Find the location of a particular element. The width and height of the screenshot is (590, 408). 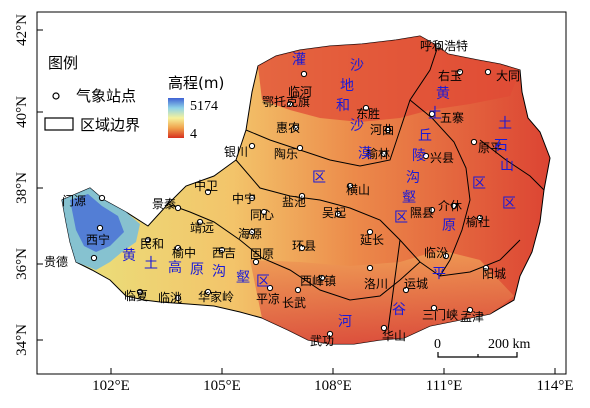

station-label: 海源 is located at coordinates (250, 233).